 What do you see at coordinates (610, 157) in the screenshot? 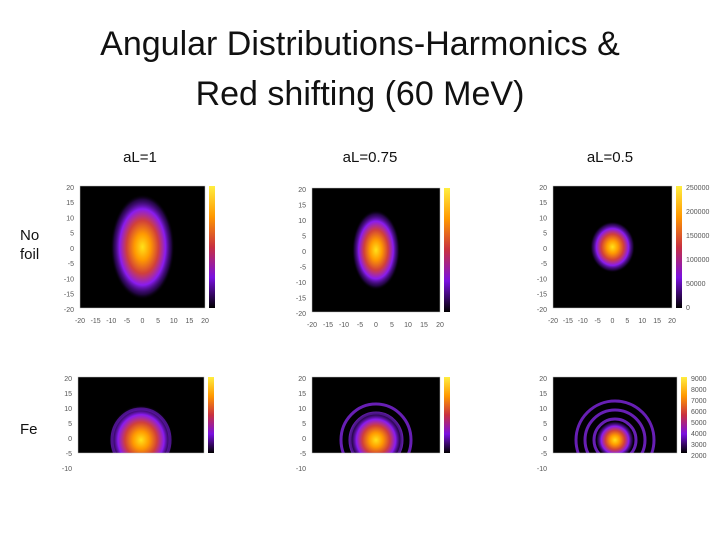
I see `column-label: aL=0.5` at bounding box center [610, 157].